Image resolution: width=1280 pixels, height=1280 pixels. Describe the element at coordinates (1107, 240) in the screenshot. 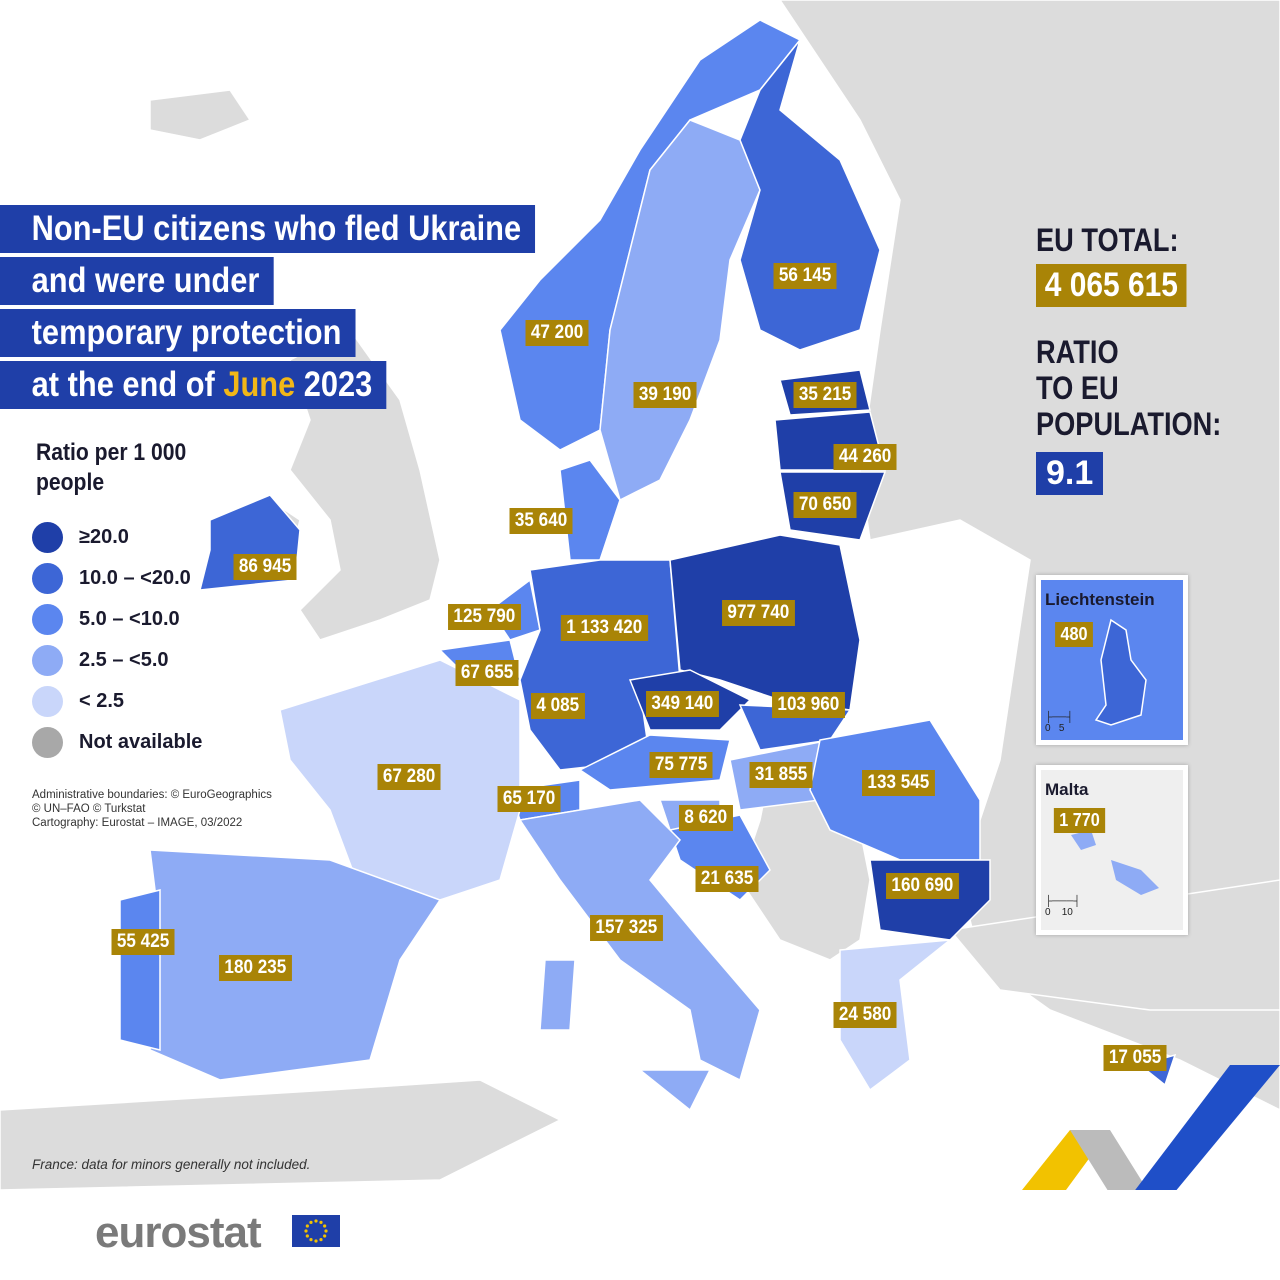

I see `eu-total-label: EU TOTAL:` at that location.